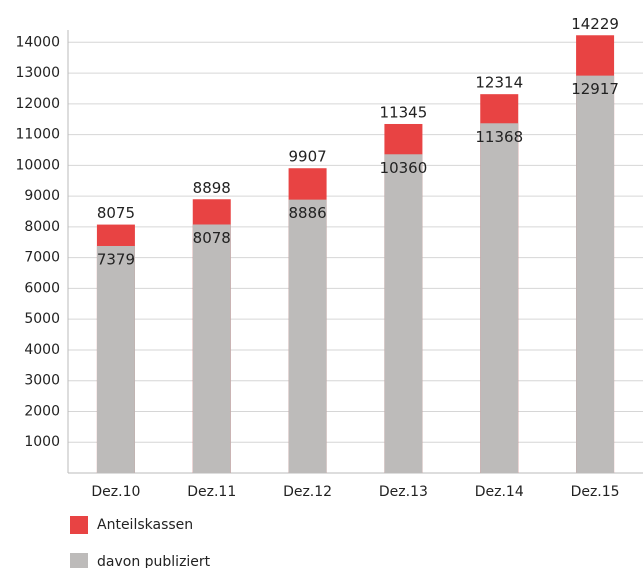  Describe the element at coordinates (42, 411) in the screenshot. I see `y-tick-label: 2000` at that location.